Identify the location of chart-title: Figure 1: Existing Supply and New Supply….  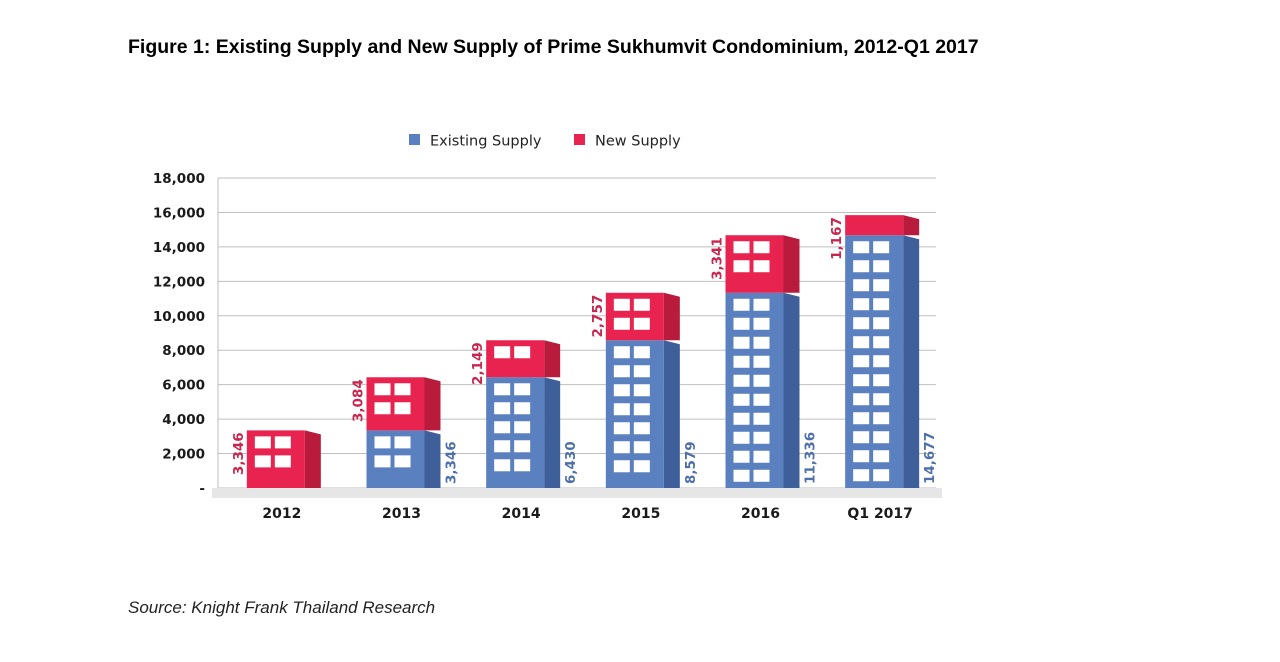
(553, 47).